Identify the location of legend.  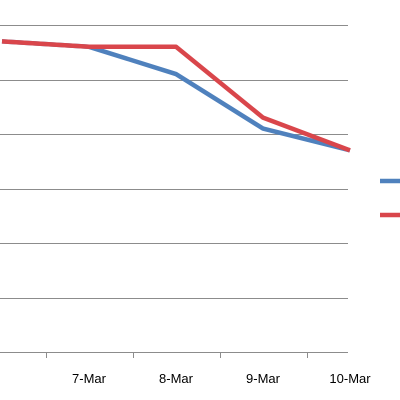
(390, 198).